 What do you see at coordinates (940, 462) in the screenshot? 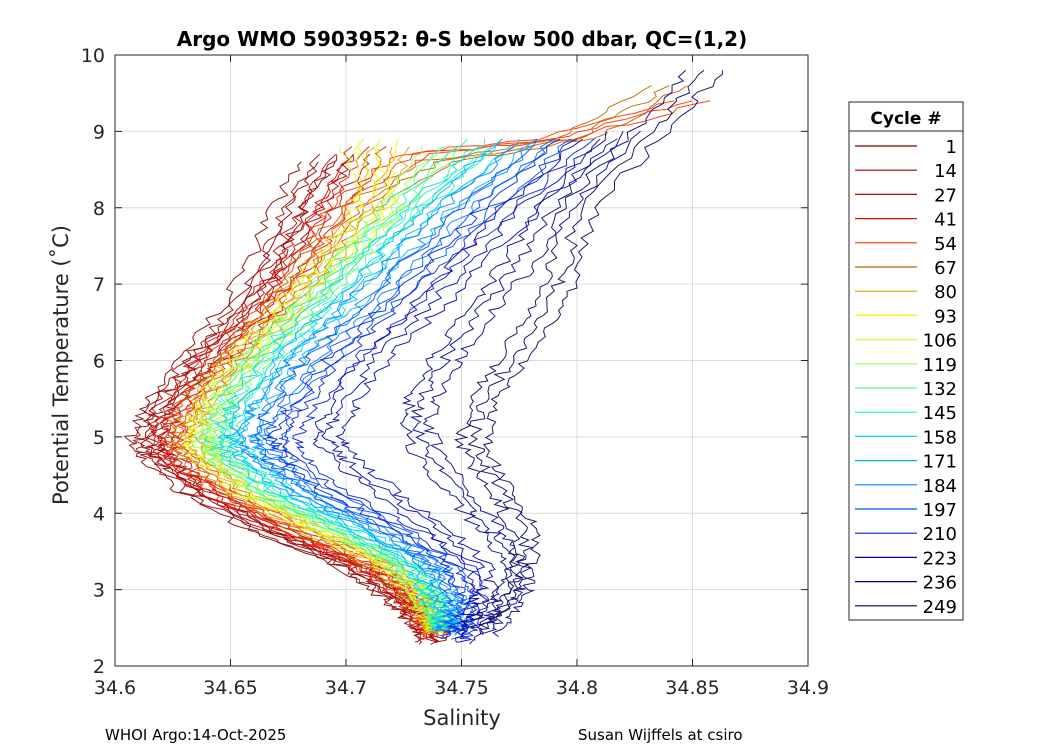
I see `legend-label-171: 171` at bounding box center [940, 462].